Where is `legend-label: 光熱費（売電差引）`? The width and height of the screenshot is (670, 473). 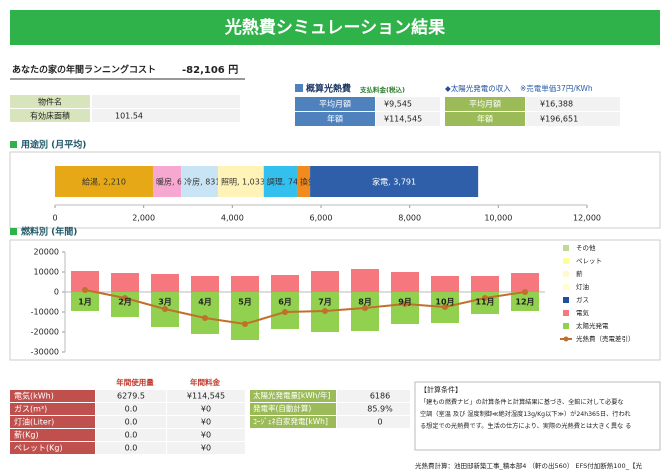
legend-label: 光熱費（売電差引） is located at coordinates (605, 338).